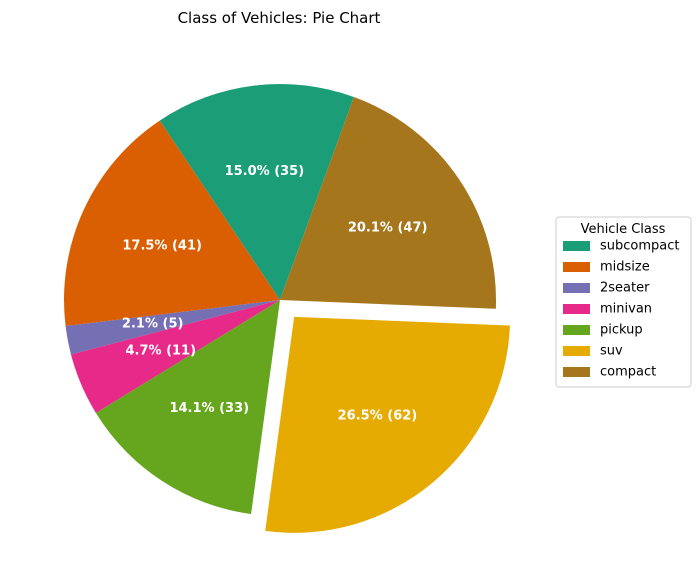 The image size is (700, 581). What do you see at coordinates (576, 330) in the screenshot?
I see `legend-swatch-pickup` at bounding box center [576, 330].